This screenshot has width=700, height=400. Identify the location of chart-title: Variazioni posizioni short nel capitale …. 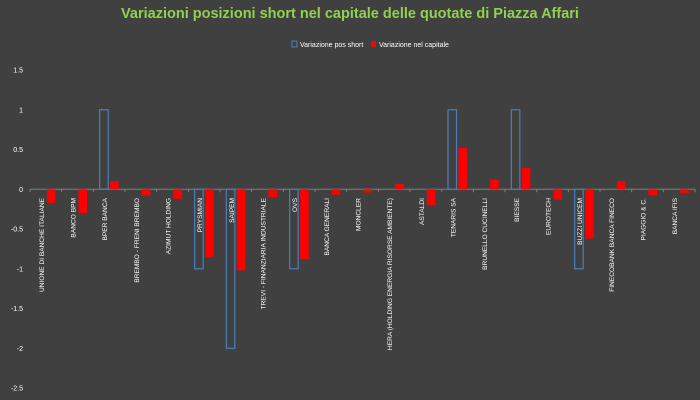
(350, 14).